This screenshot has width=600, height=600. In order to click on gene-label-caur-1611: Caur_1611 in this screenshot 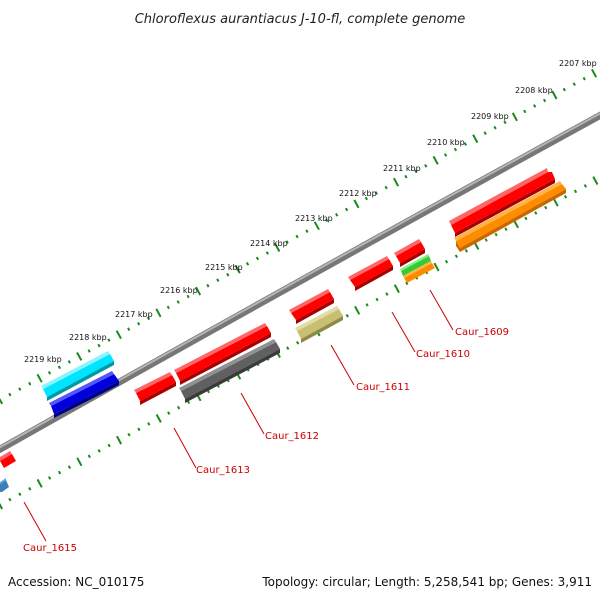, I will do `click(383, 387)`.